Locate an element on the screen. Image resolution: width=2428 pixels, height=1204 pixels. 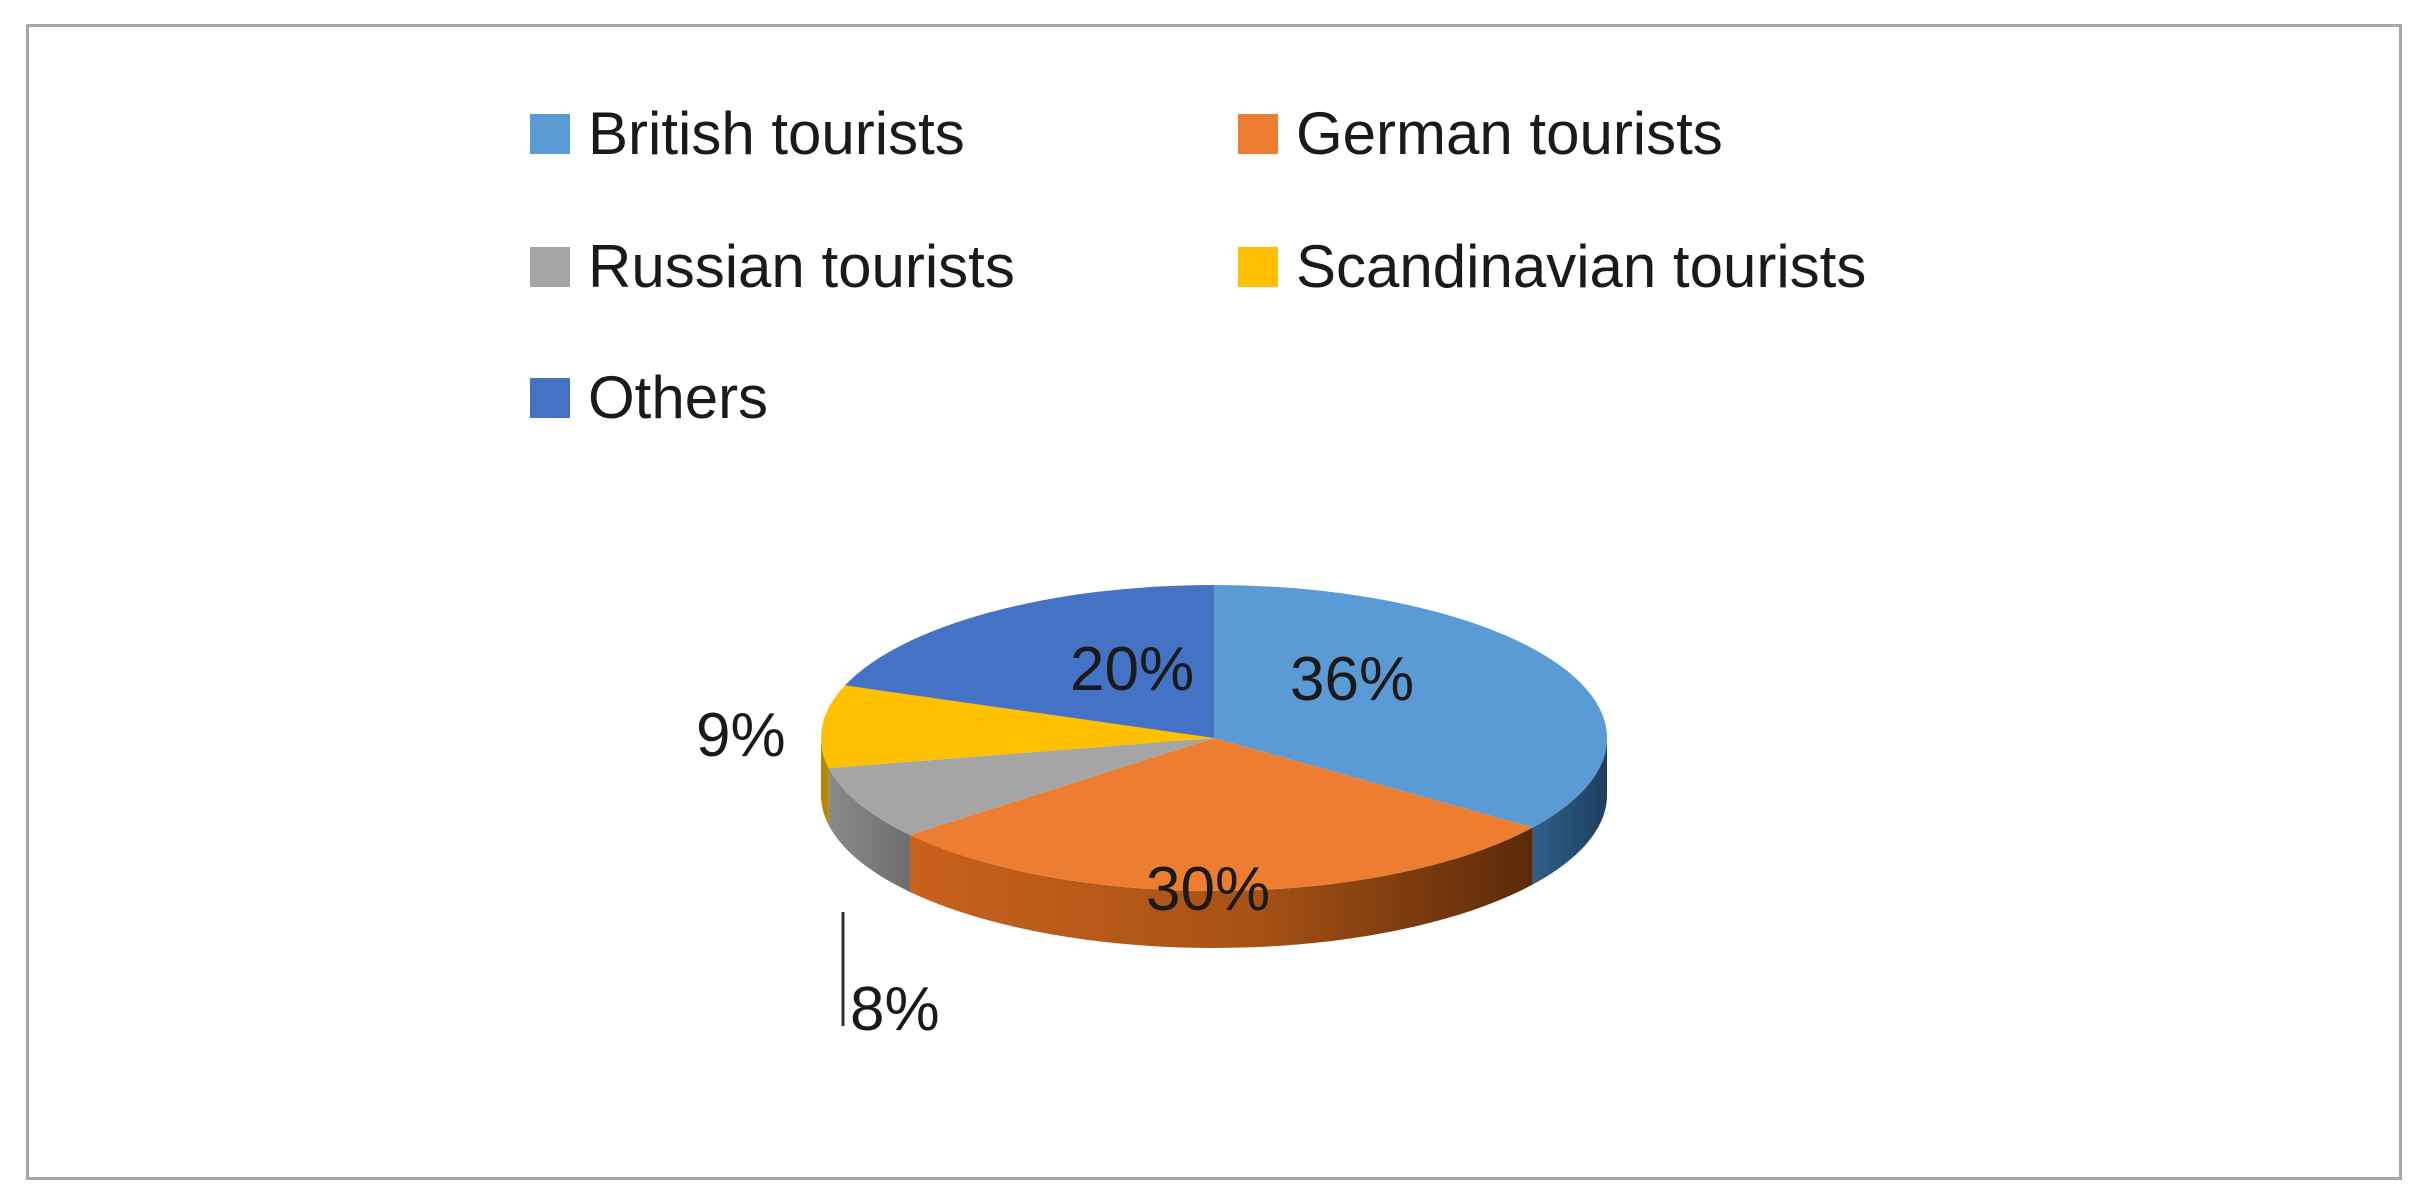
legend-label-others: Others is located at coordinates (678, 397).